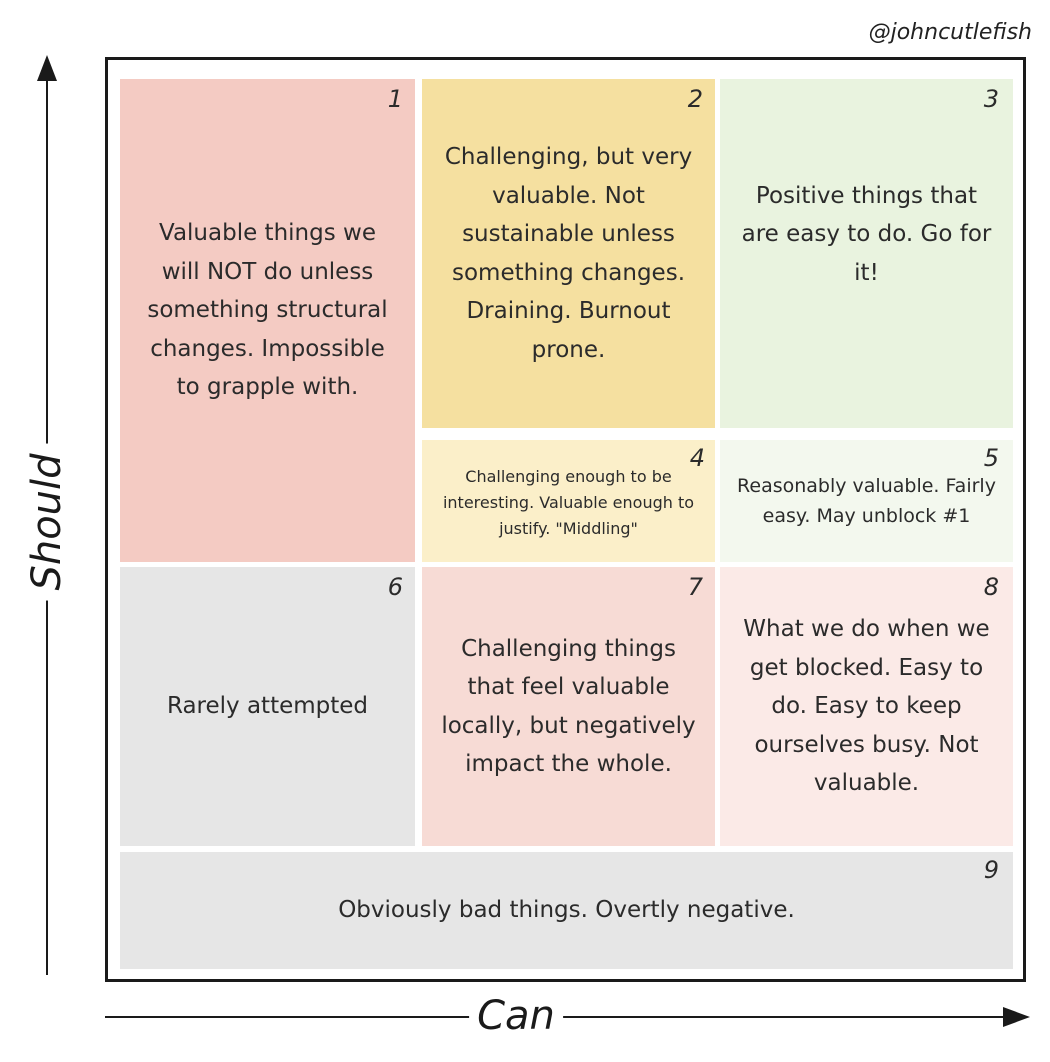 This screenshot has height=1062, width=1050. What do you see at coordinates (516, 1016) in the screenshot?
I see `x-axis-label: Can` at bounding box center [516, 1016].